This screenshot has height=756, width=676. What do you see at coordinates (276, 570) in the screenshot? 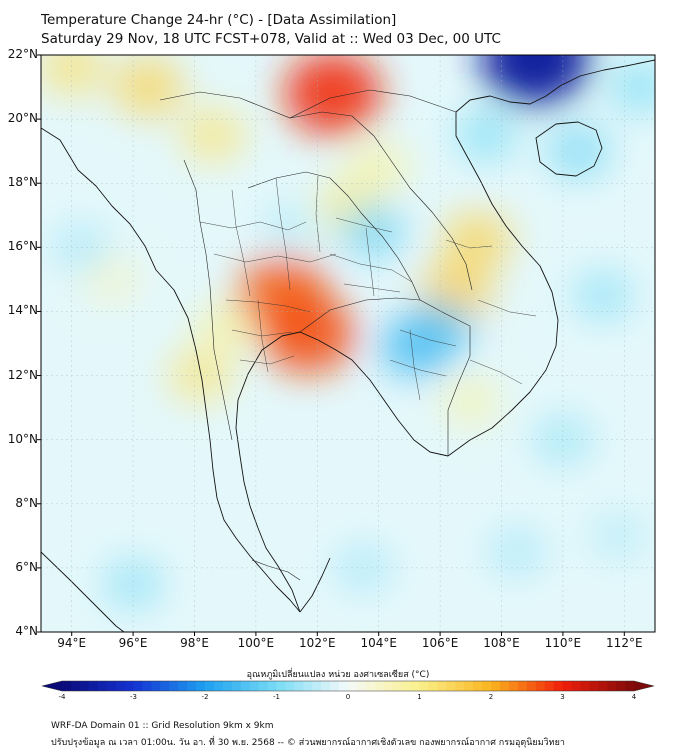
I see `border-thailand-malaysia` at bounding box center [276, 570].